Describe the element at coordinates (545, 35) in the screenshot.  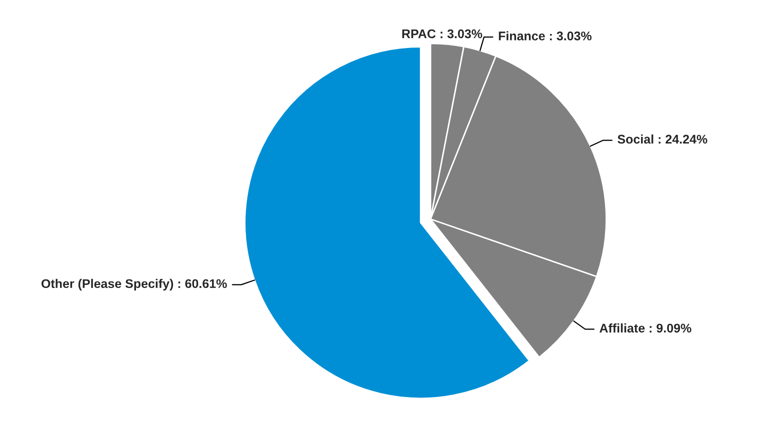
I see `slice-label: Finance : 3.03%` at that location.